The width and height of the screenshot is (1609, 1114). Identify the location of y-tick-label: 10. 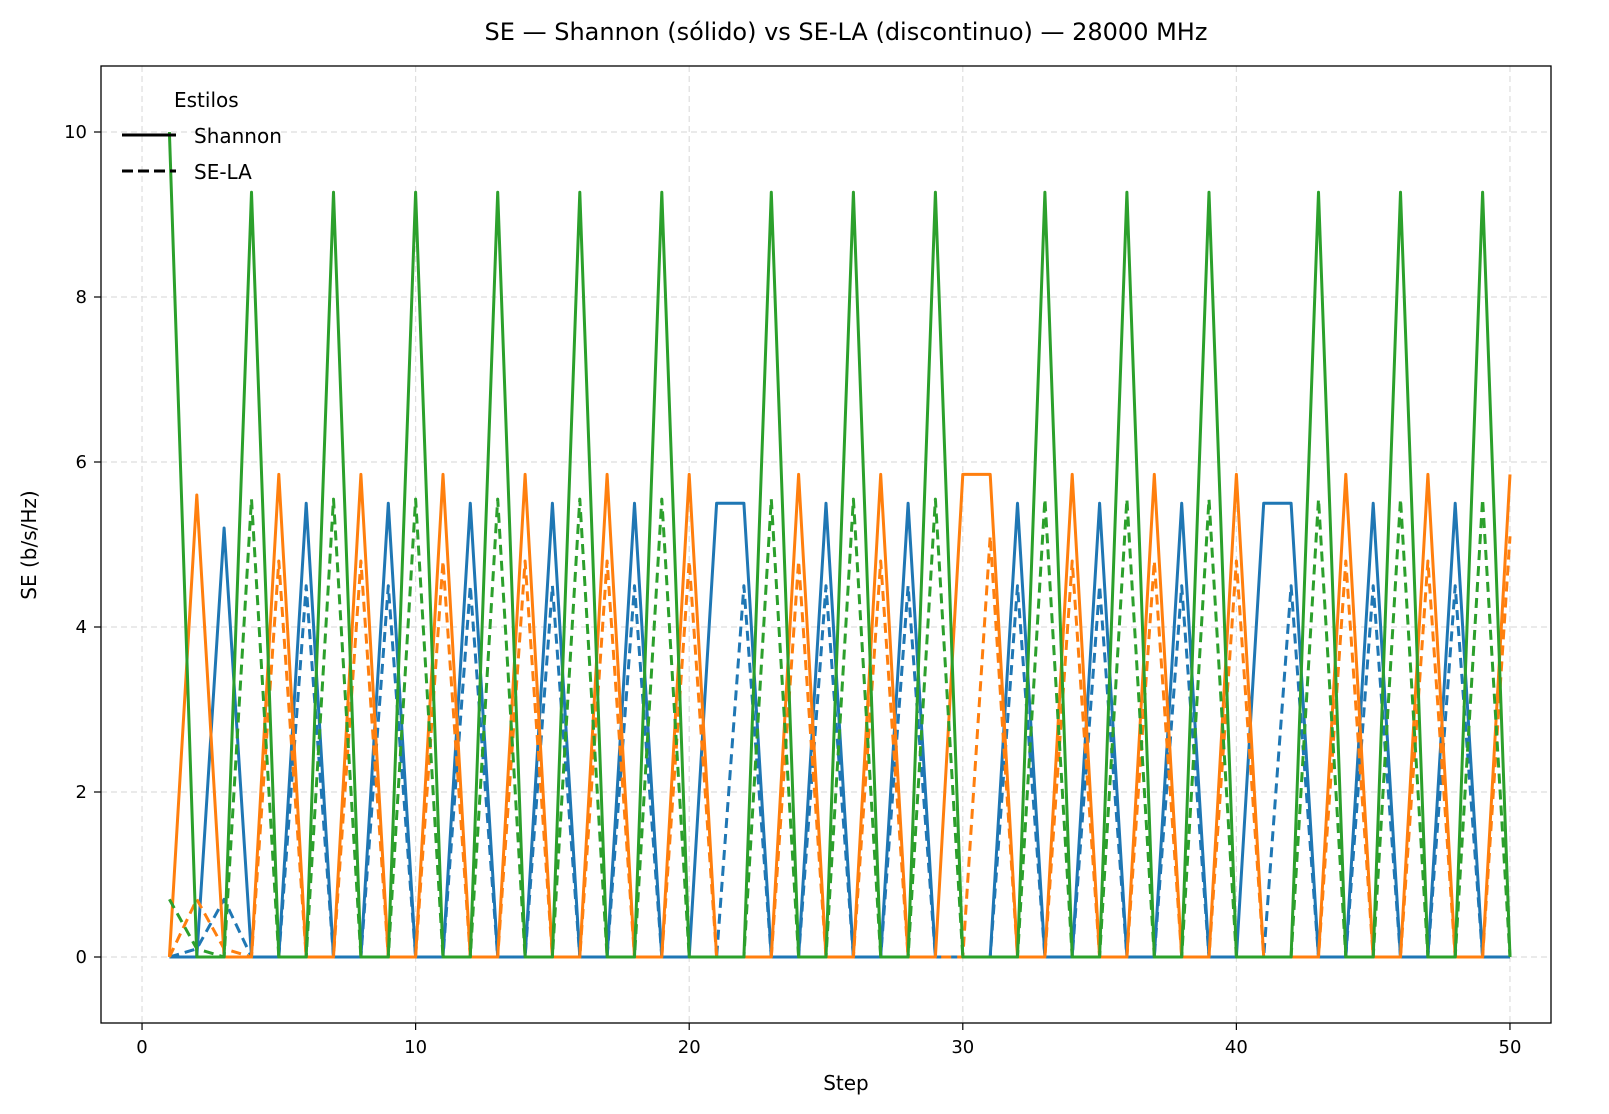
(75, 132).